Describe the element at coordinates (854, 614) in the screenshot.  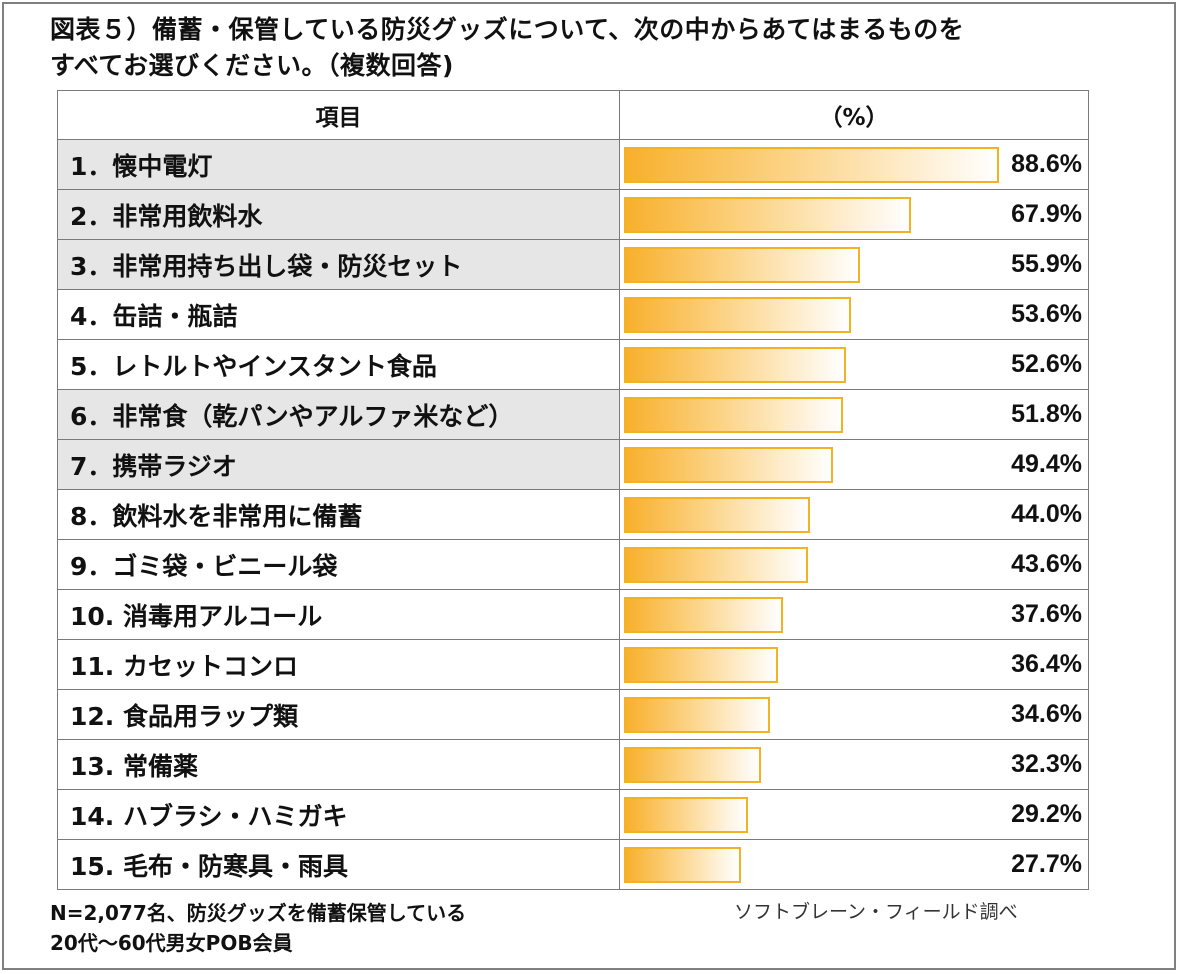
I see `value-cell: 37.6%` at that location.